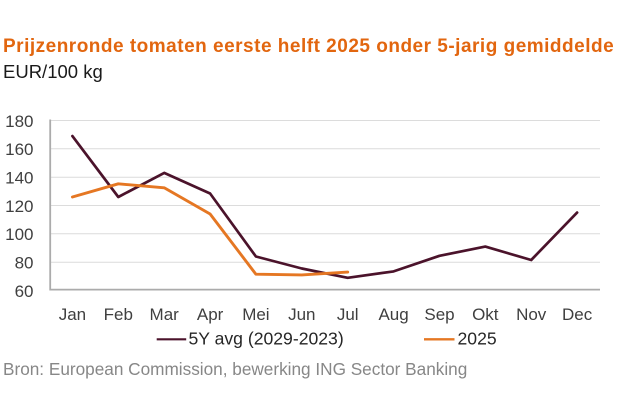 This screenshot has height=418, width=627. What do you see at coordinates (24, 263) in the screenshot?
I see `svg-text: 80` at bounding box center [24, 263].